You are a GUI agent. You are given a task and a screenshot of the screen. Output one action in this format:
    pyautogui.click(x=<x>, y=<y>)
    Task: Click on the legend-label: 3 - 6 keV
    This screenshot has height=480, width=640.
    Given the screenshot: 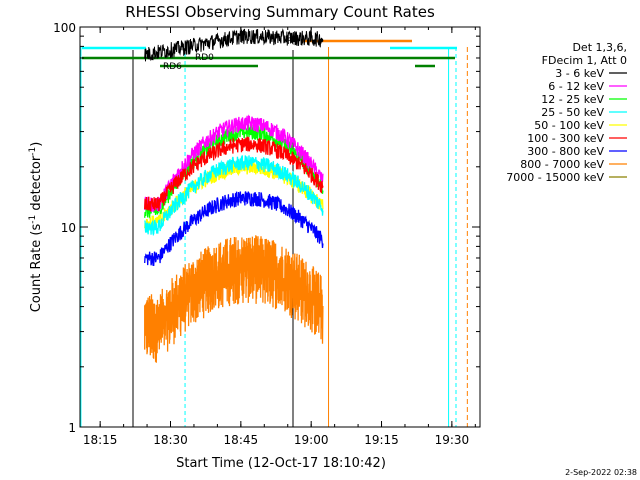 What is the action you would take?
    pyautogui.click(x=579, y=73)
    